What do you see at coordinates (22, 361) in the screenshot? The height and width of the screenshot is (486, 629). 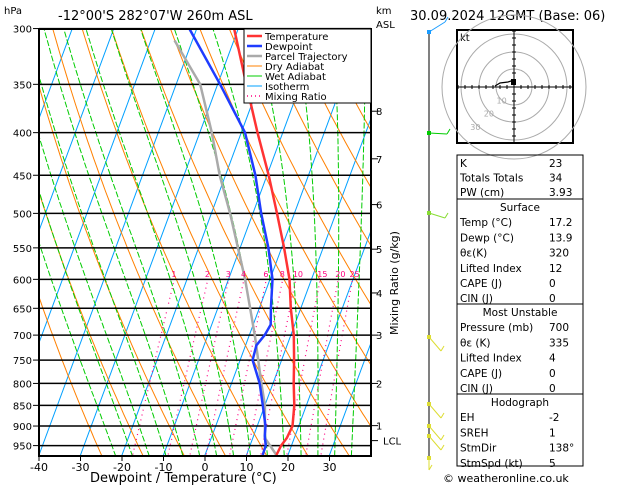 I see `pressure-tick-label: 750` at bounding box center [22, 361].